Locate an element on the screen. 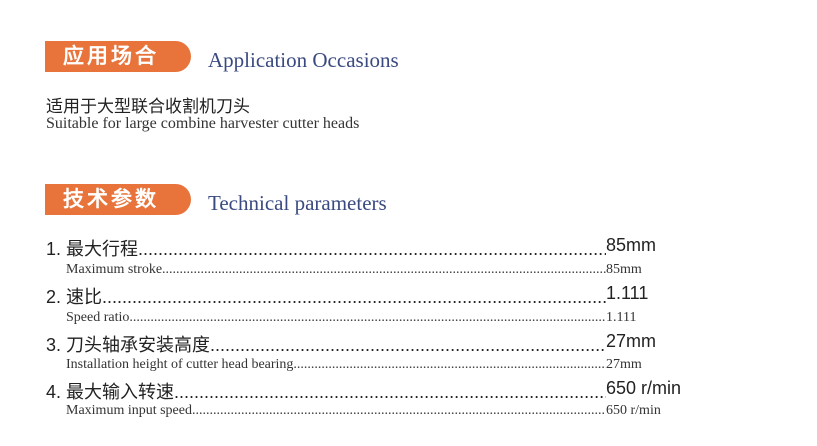 The width and height of the screenshot is (817, 446). section-title-application: Application Occasions is located at coordinates (303, 60).